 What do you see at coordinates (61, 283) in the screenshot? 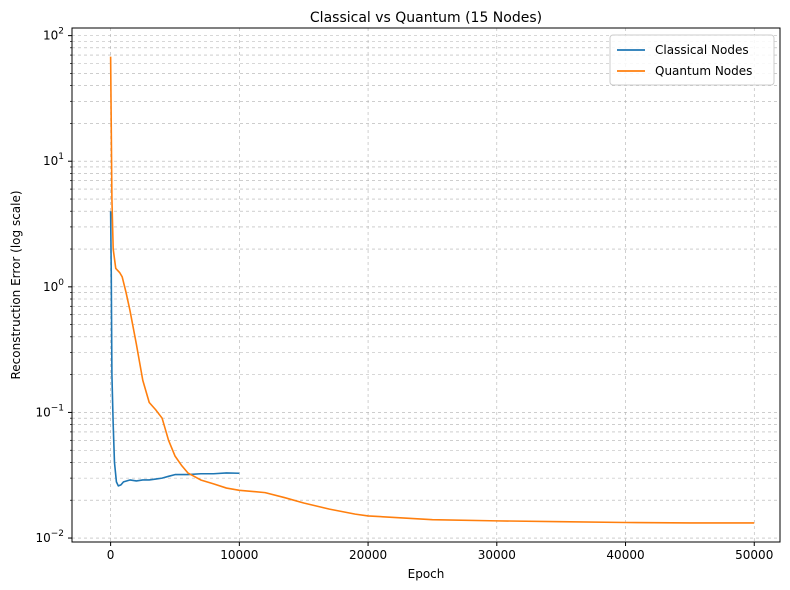
I see `y-tick-exponent: 0` at bounding box center [61, 283].